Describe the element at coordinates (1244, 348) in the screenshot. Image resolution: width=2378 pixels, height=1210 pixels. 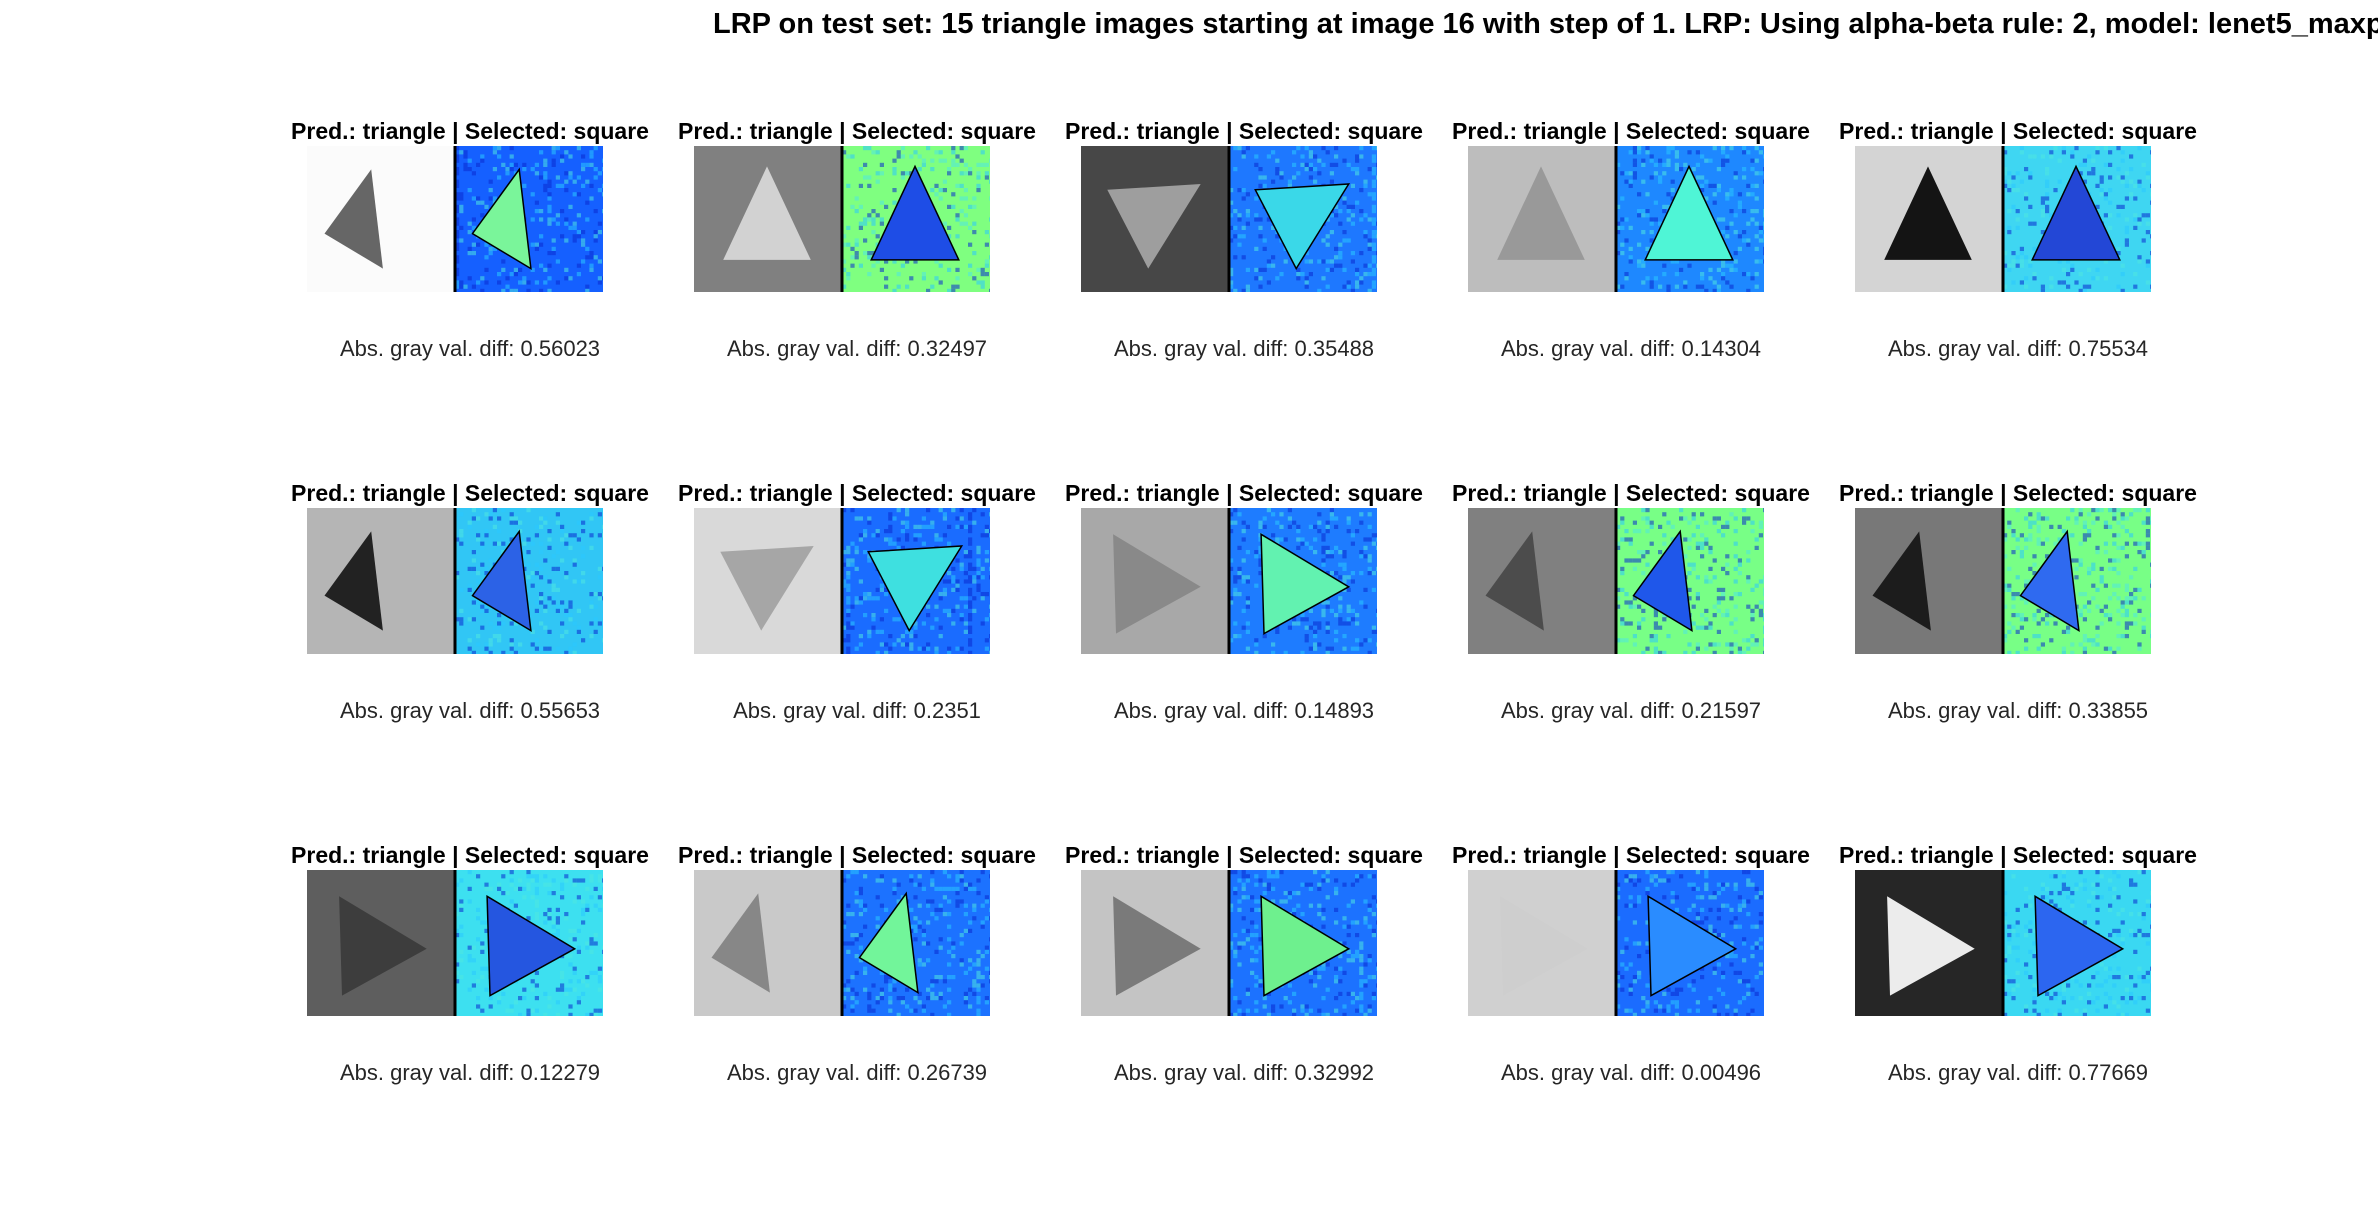
I see `panel-caption: Abs. gray val. diff: 0.35488` at that location.